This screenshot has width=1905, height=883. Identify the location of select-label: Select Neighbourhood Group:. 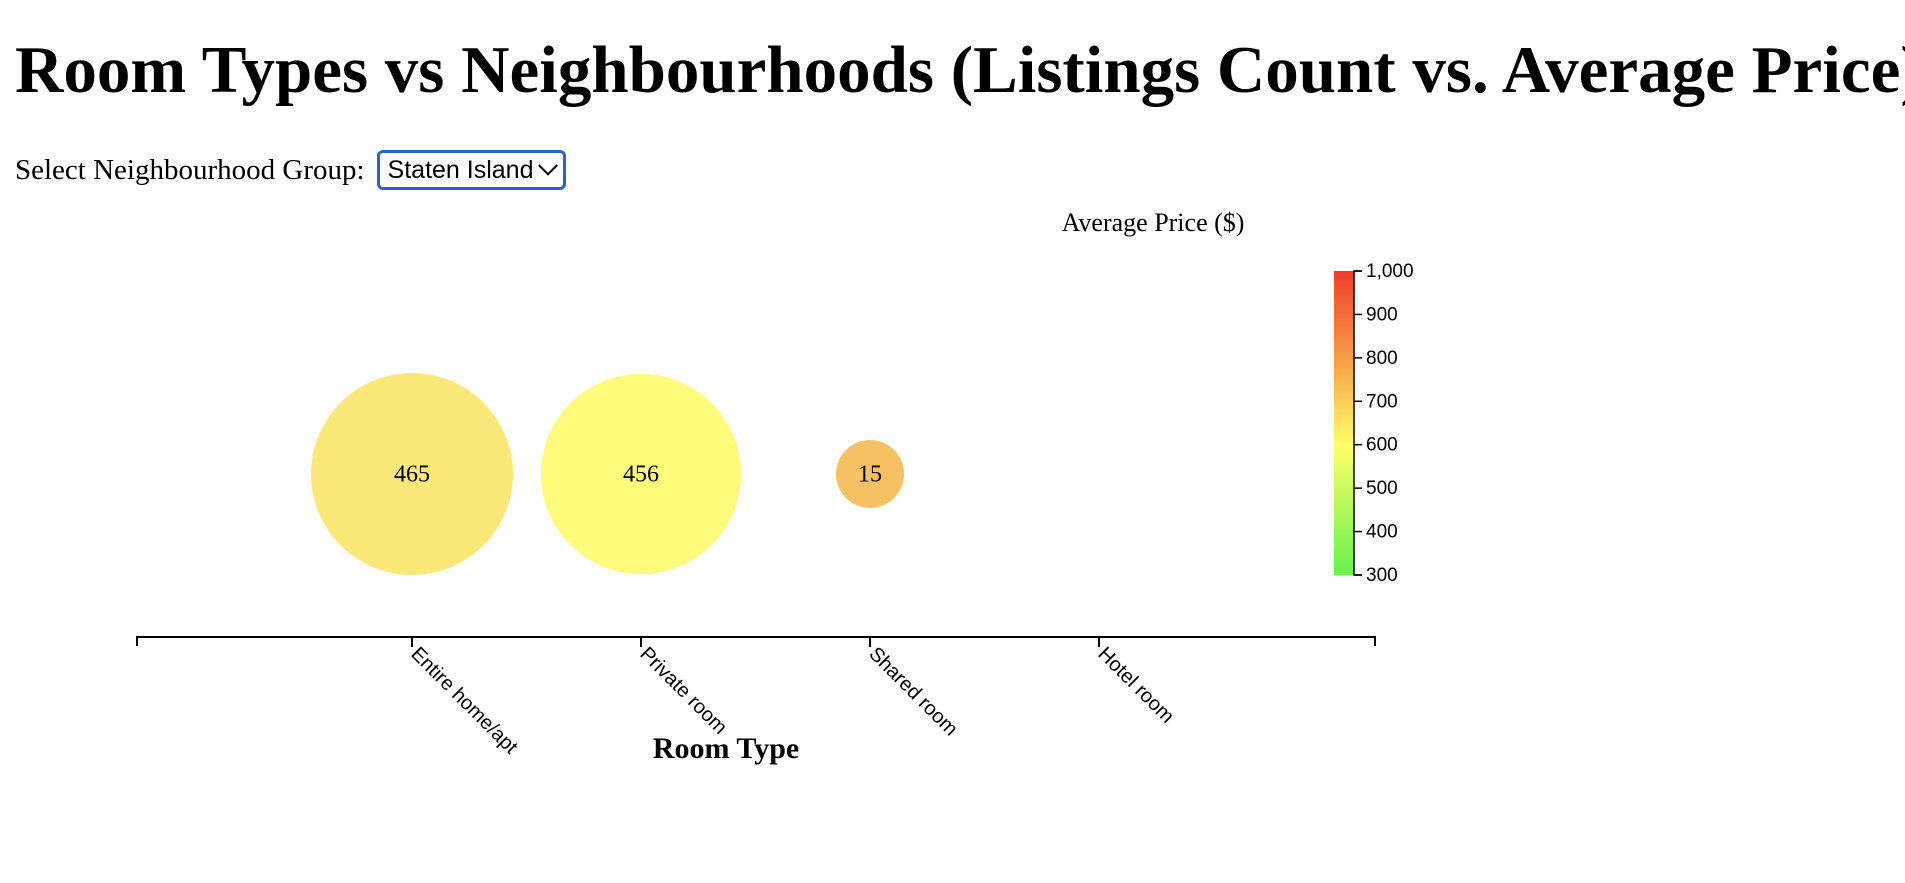
(190, 169).